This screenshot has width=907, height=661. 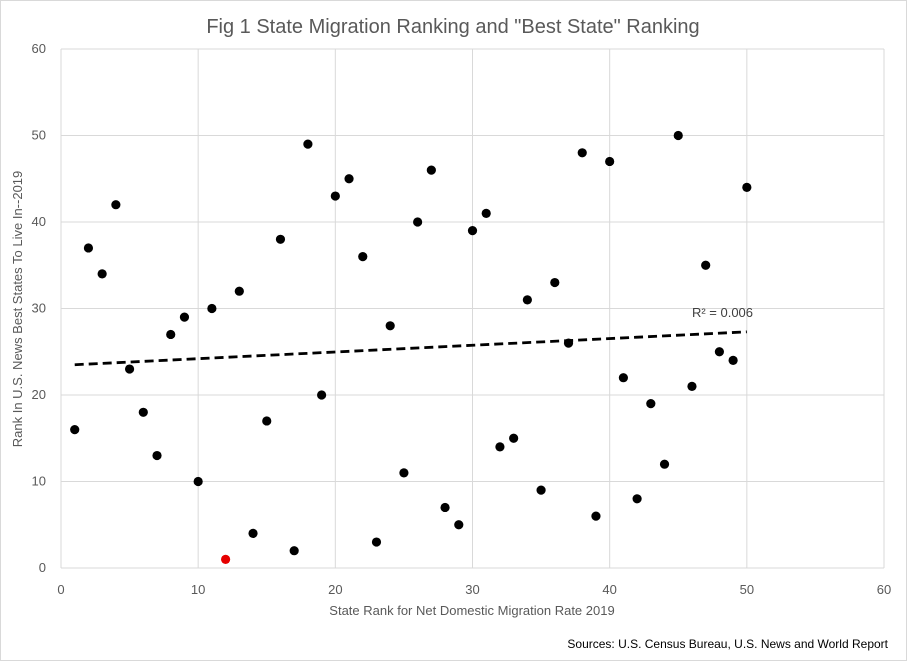 I want to click on x-tick-labels: 0 10 20 30 40 50 60, so click(x=474, y=589).